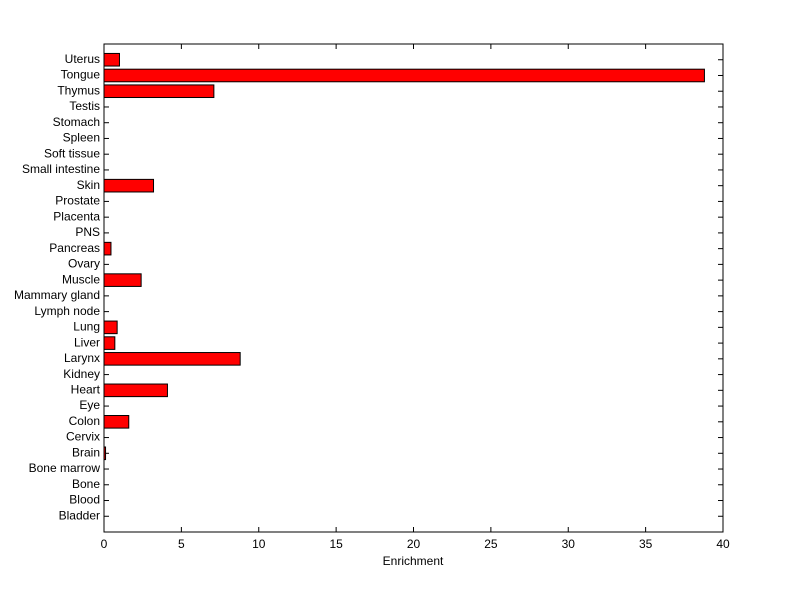 Image resolution: width=800 pixels, height=599 pixels. I want to click on x-tick-label: 25, so click(491, 544).